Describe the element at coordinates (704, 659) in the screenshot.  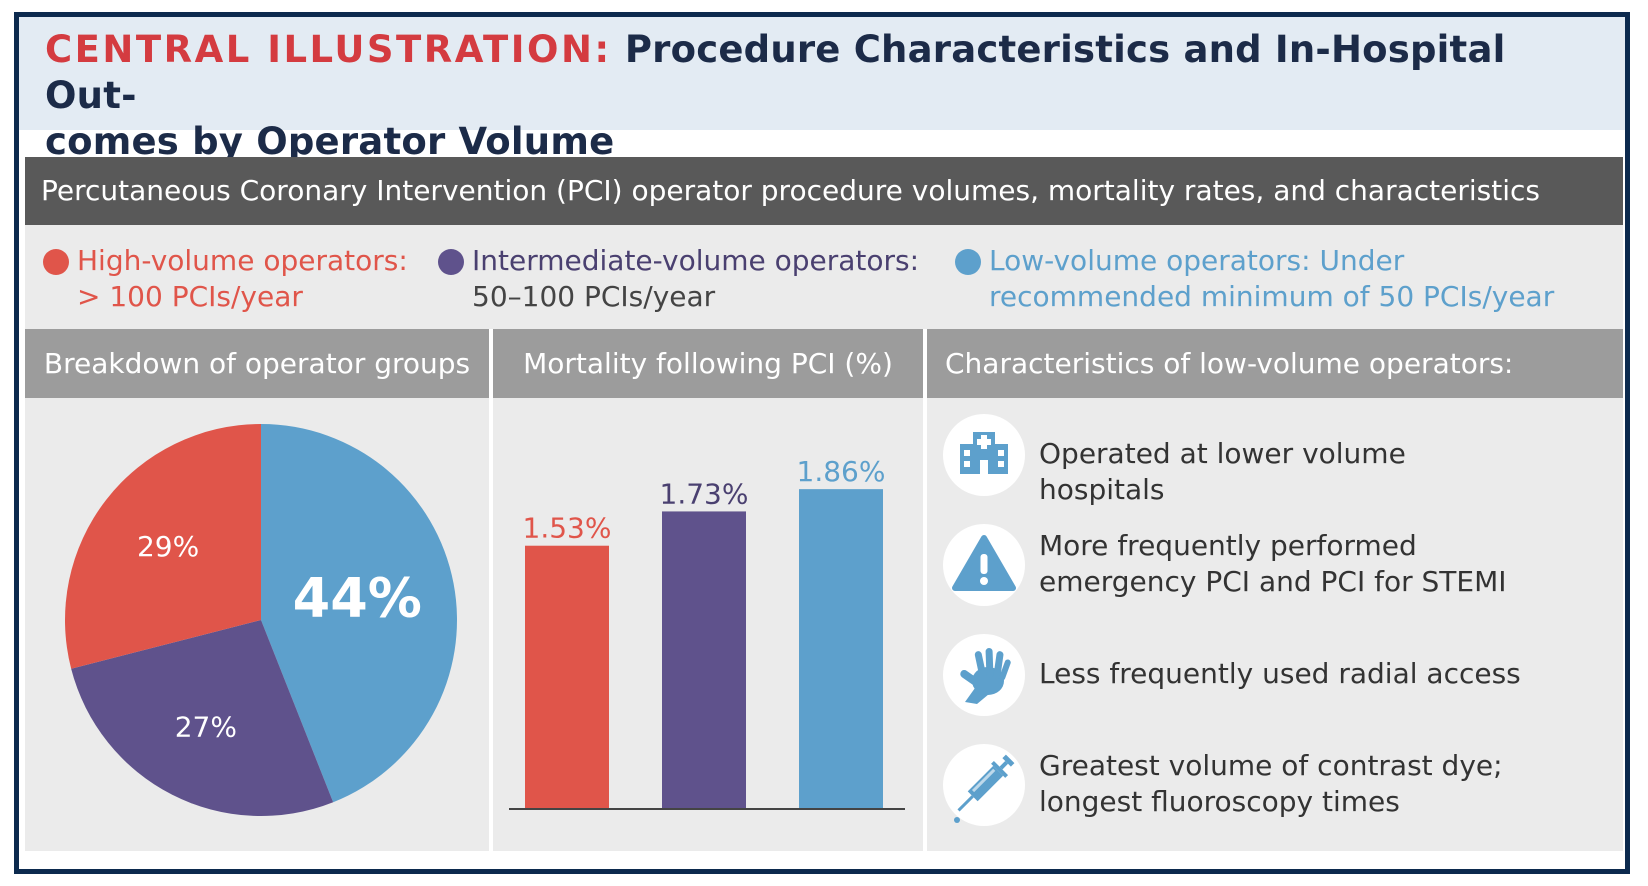
I see `bar-intermediate-volume` at that location.